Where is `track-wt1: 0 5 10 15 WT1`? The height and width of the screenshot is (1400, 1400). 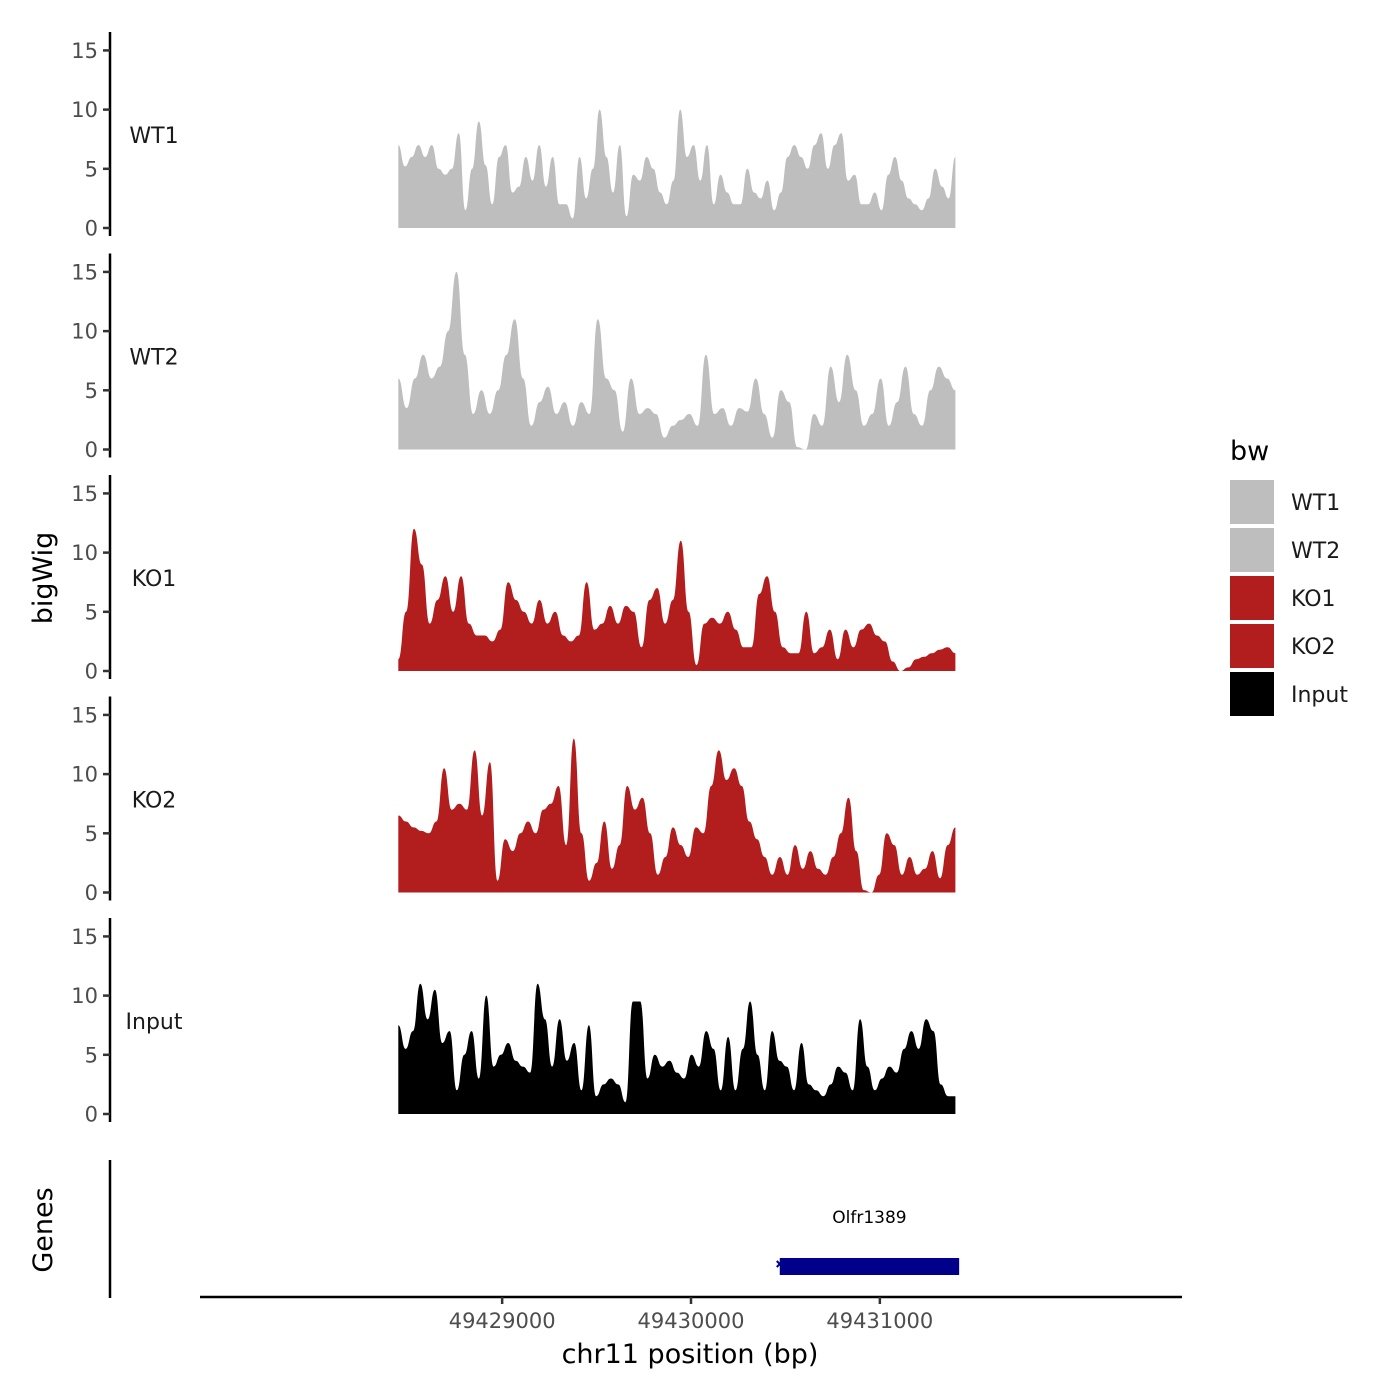 track-wt1: 0 5 10 15 WT1 is located at coordinates (513, 136).